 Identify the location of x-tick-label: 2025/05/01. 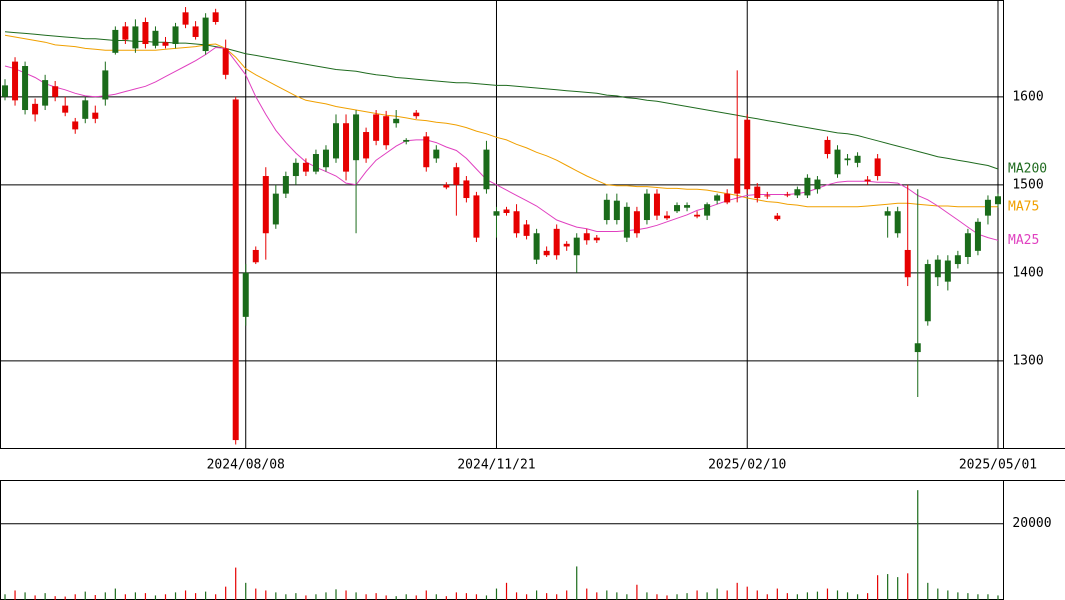
(998, 465).